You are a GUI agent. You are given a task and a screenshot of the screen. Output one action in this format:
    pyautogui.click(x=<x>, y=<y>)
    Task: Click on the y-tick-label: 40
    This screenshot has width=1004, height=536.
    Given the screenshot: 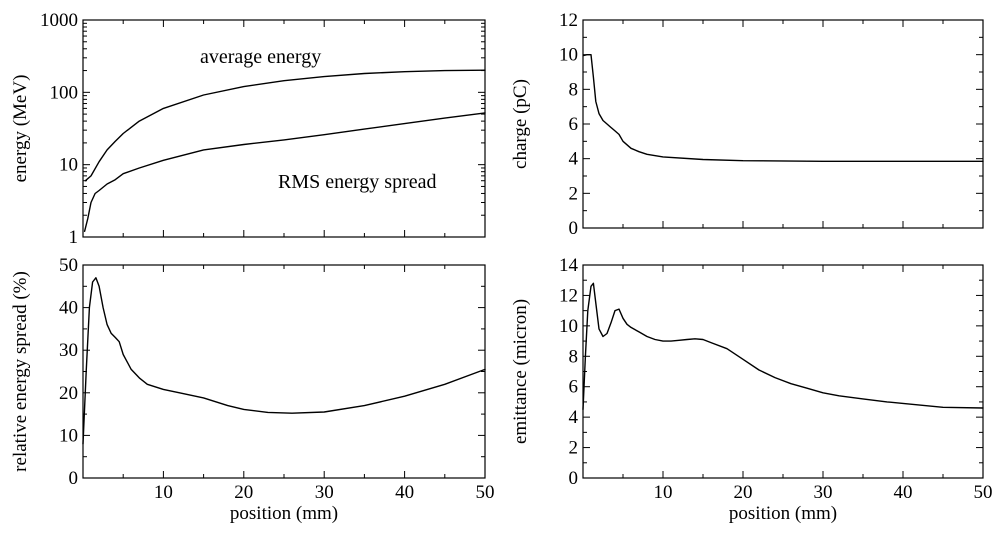 What is the action you would take?
    pyautogui.click(x=68, y=308)
    